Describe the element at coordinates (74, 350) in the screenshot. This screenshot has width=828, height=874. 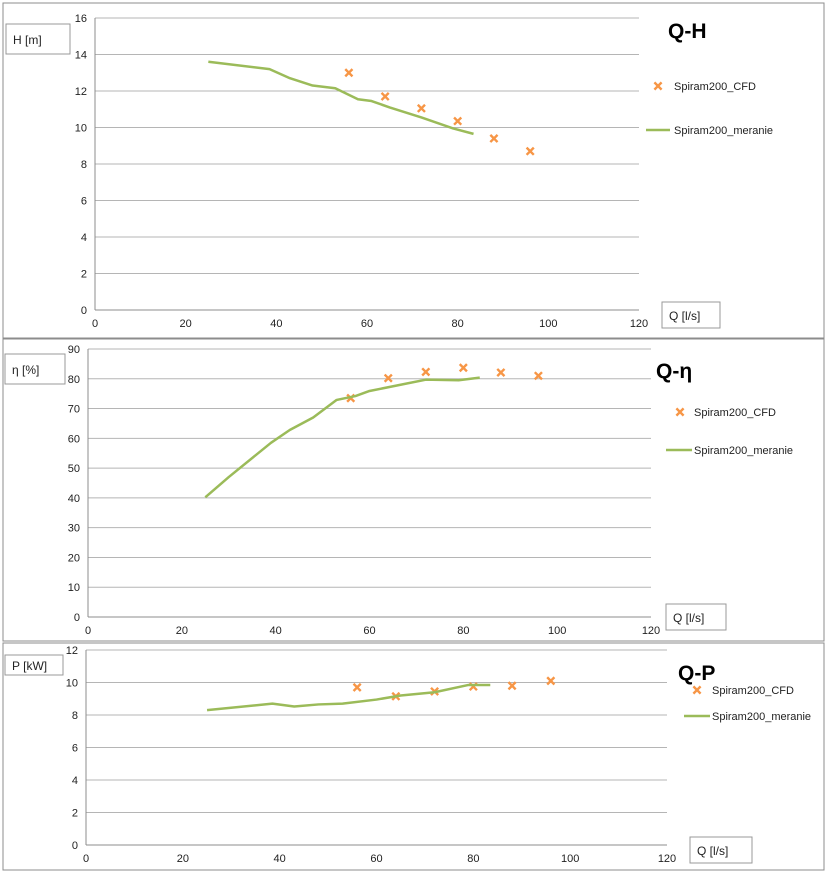
I see `y-tick-label: 90` at that location.